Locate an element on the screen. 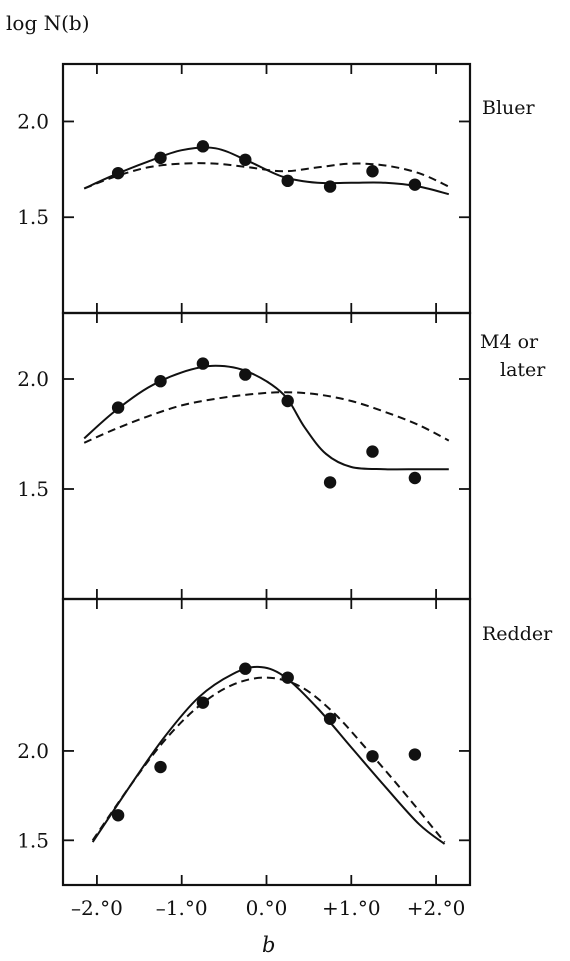 The height and width of the screenshot is (961, 570). x-tick-label: –2.°0 is located at coordinates (97, 908).